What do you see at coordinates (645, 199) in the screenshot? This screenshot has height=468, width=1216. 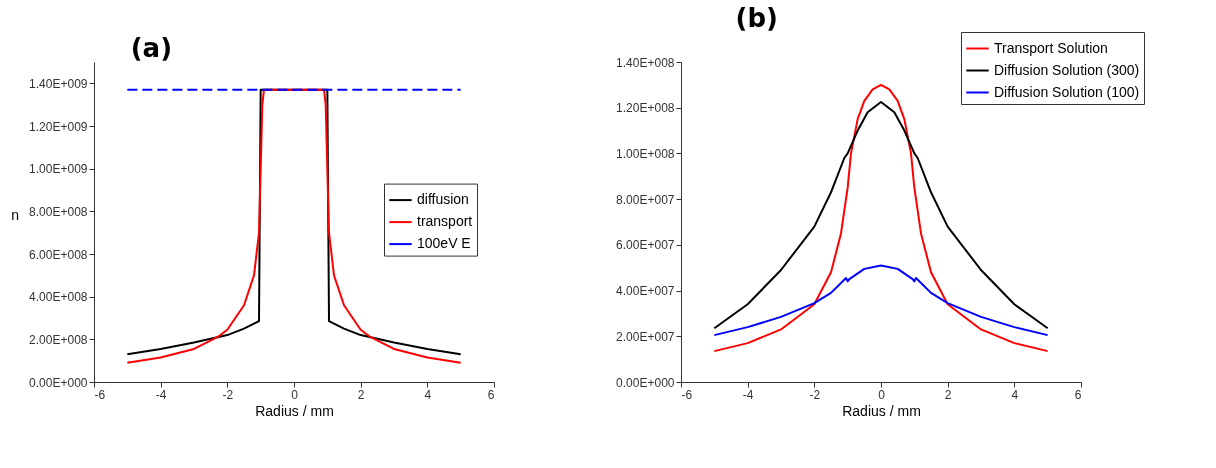 I see `y-tick-label: 8.00E+007` at bounding box center [645, 199].